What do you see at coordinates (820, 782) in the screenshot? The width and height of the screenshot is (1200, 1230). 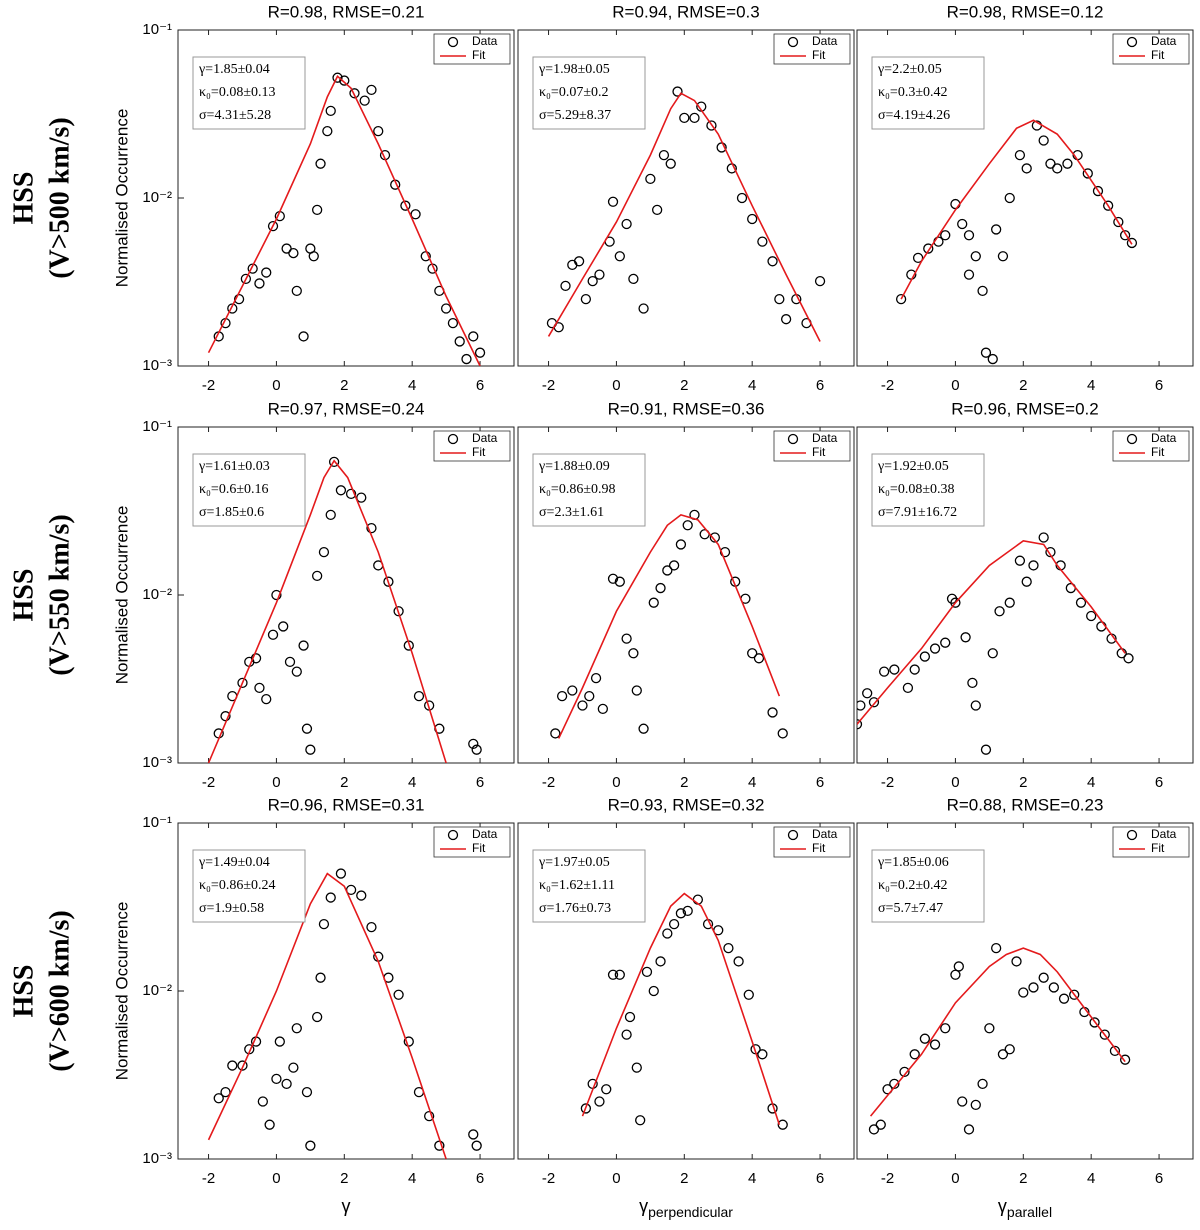 I see `x-tick-label: 6` at bounding box center [820, 782].